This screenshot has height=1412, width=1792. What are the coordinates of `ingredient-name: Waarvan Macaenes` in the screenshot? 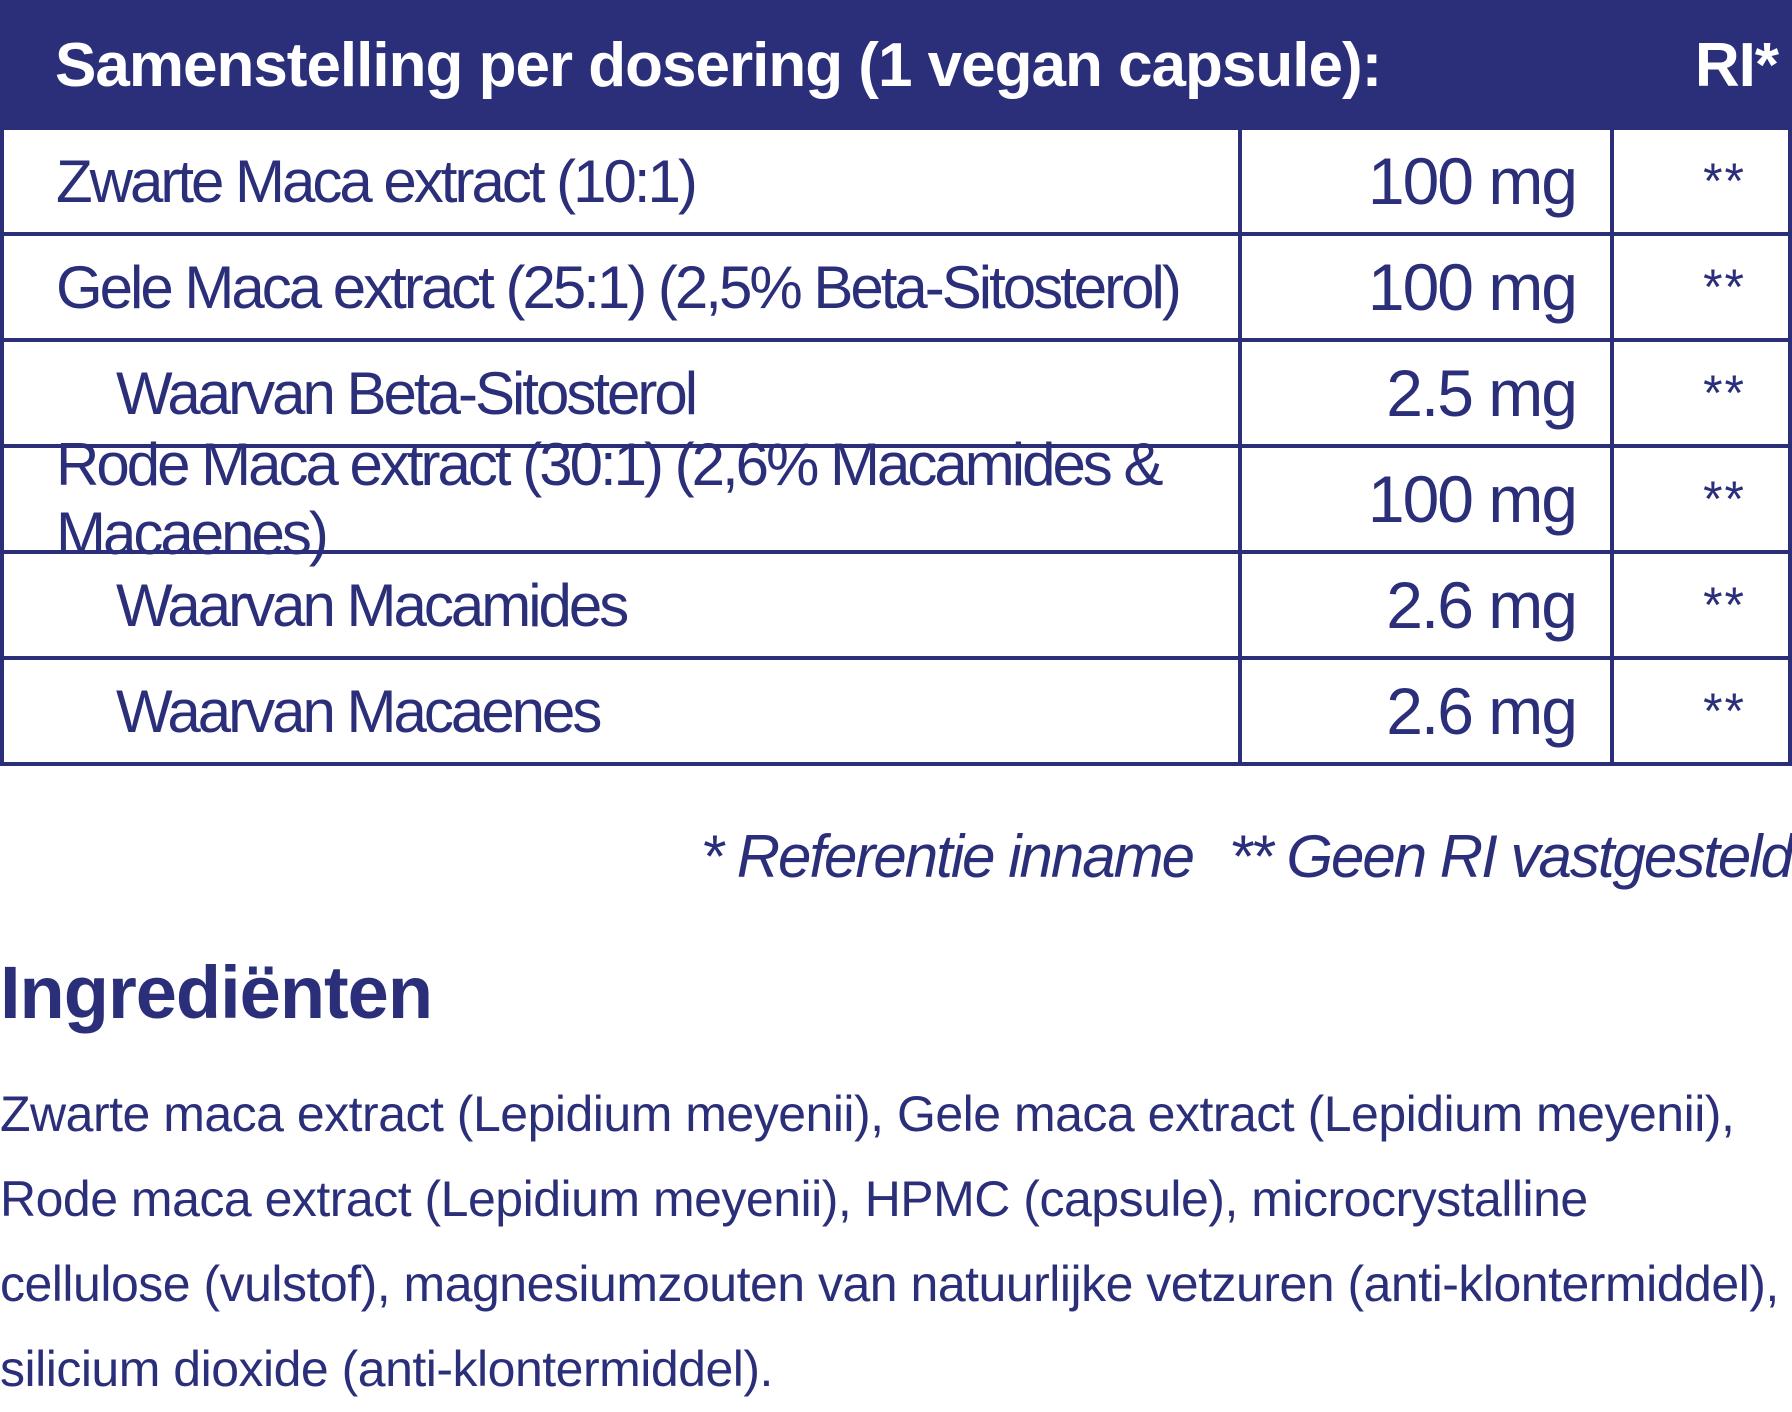 It's located at (623, 711).